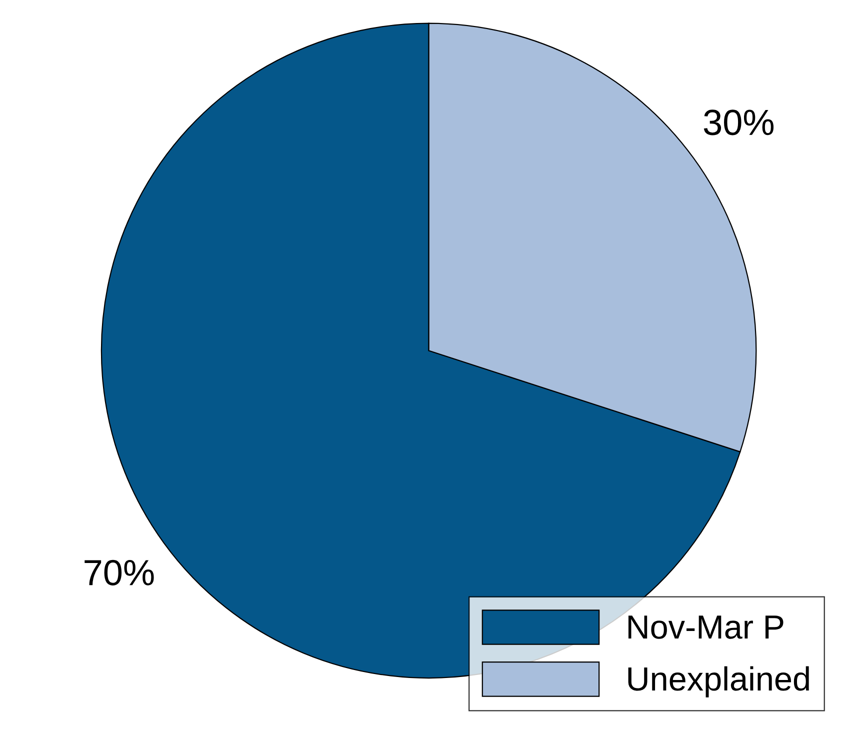  What do you see at coordinates (706, 627) in the screenshot?
I see `legend-label: Nov-Mar P` at bounding box center [706, 627].